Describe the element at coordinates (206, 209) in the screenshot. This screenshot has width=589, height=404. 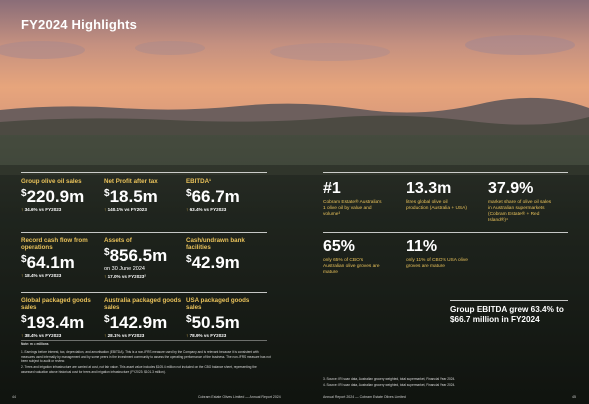
I see `stat-change: ↑ 63.4% vs FY2023` at that location.